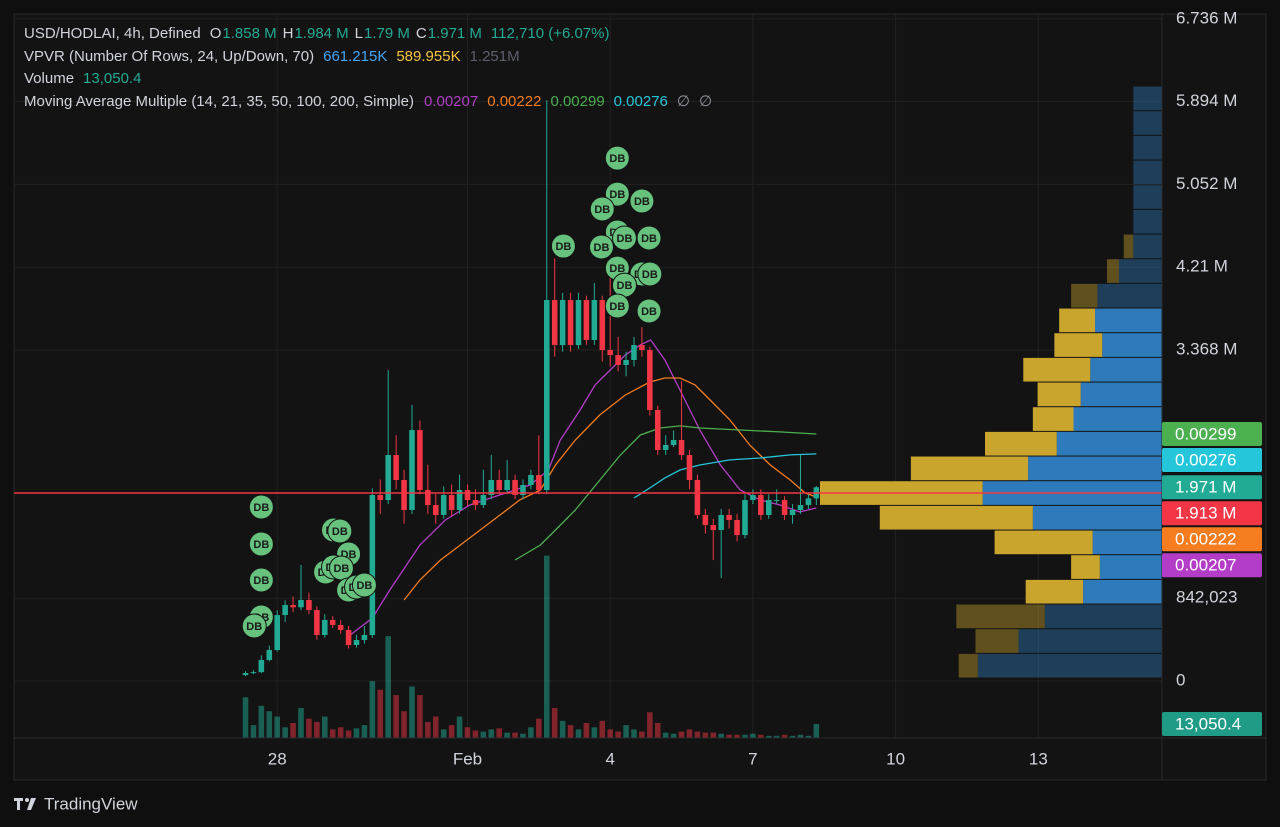 This screenshot has width=1280, height=827. I want to click on legend-text: USD/HODLAI, 4h, Defined, so click(112, 33).